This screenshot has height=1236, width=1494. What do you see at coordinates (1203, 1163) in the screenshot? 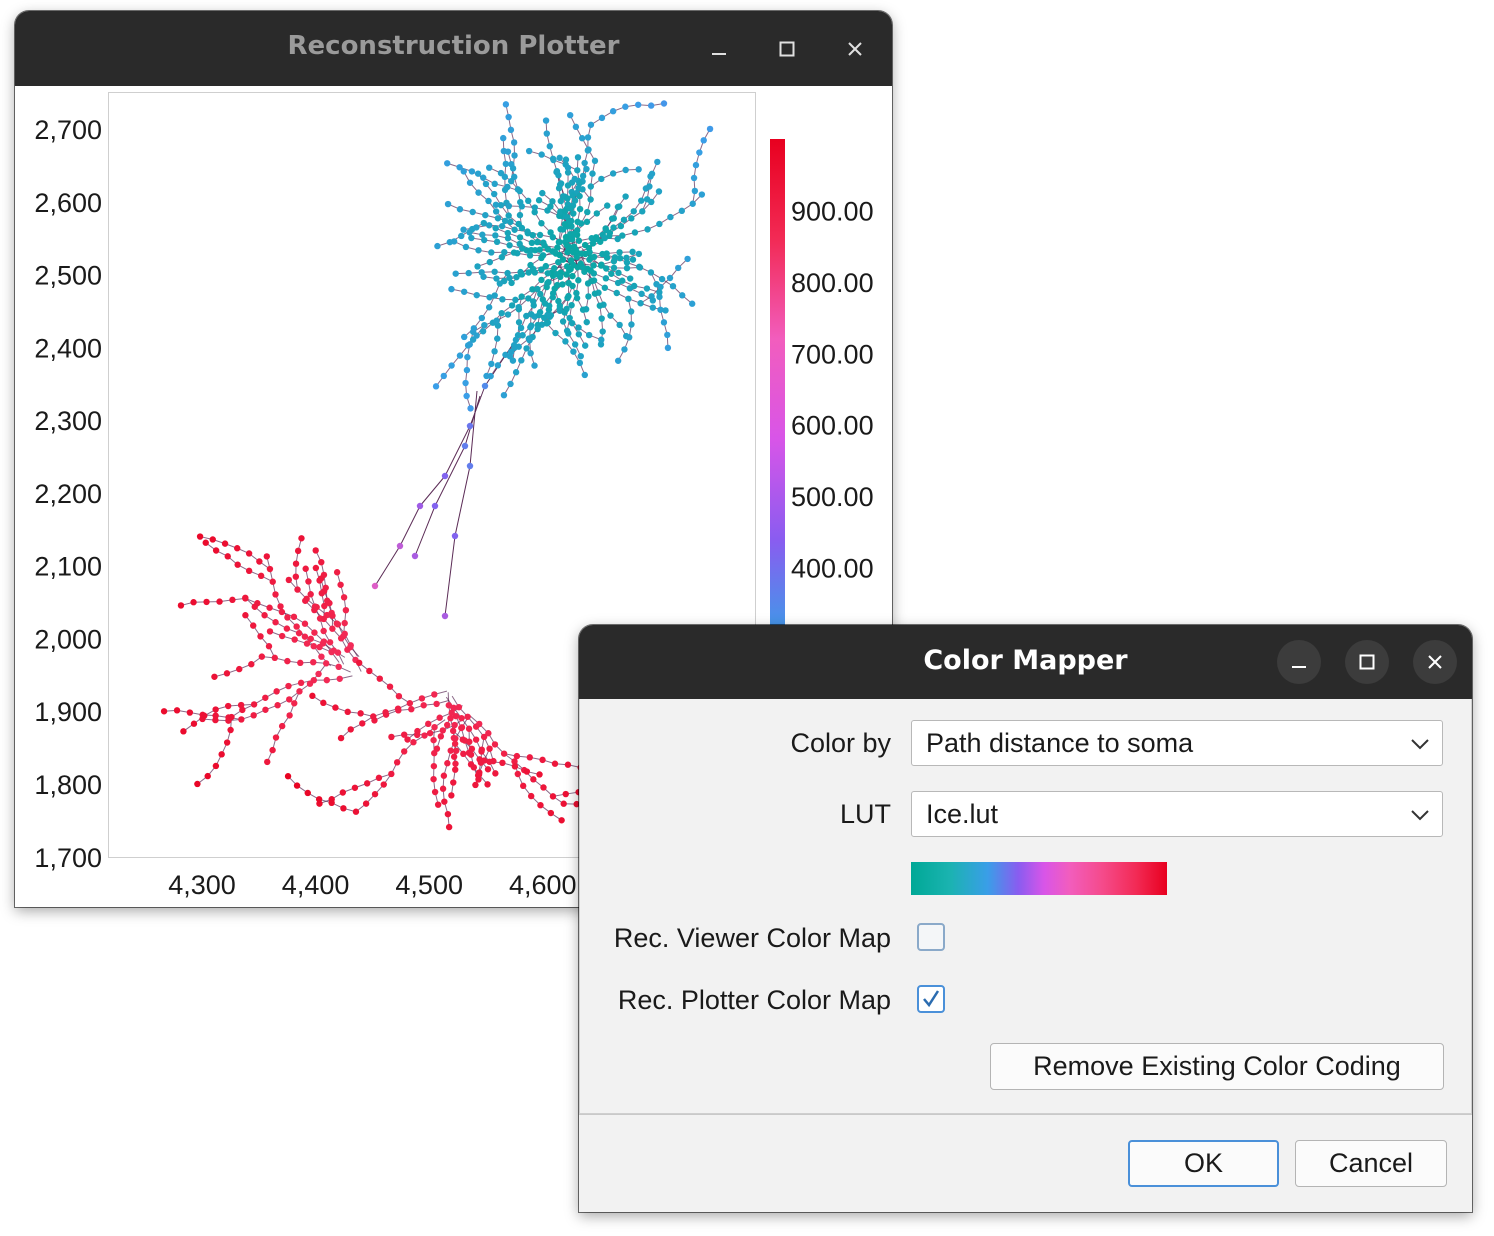
I see `ok-button: OK` at bounding box center [1203, 1163].